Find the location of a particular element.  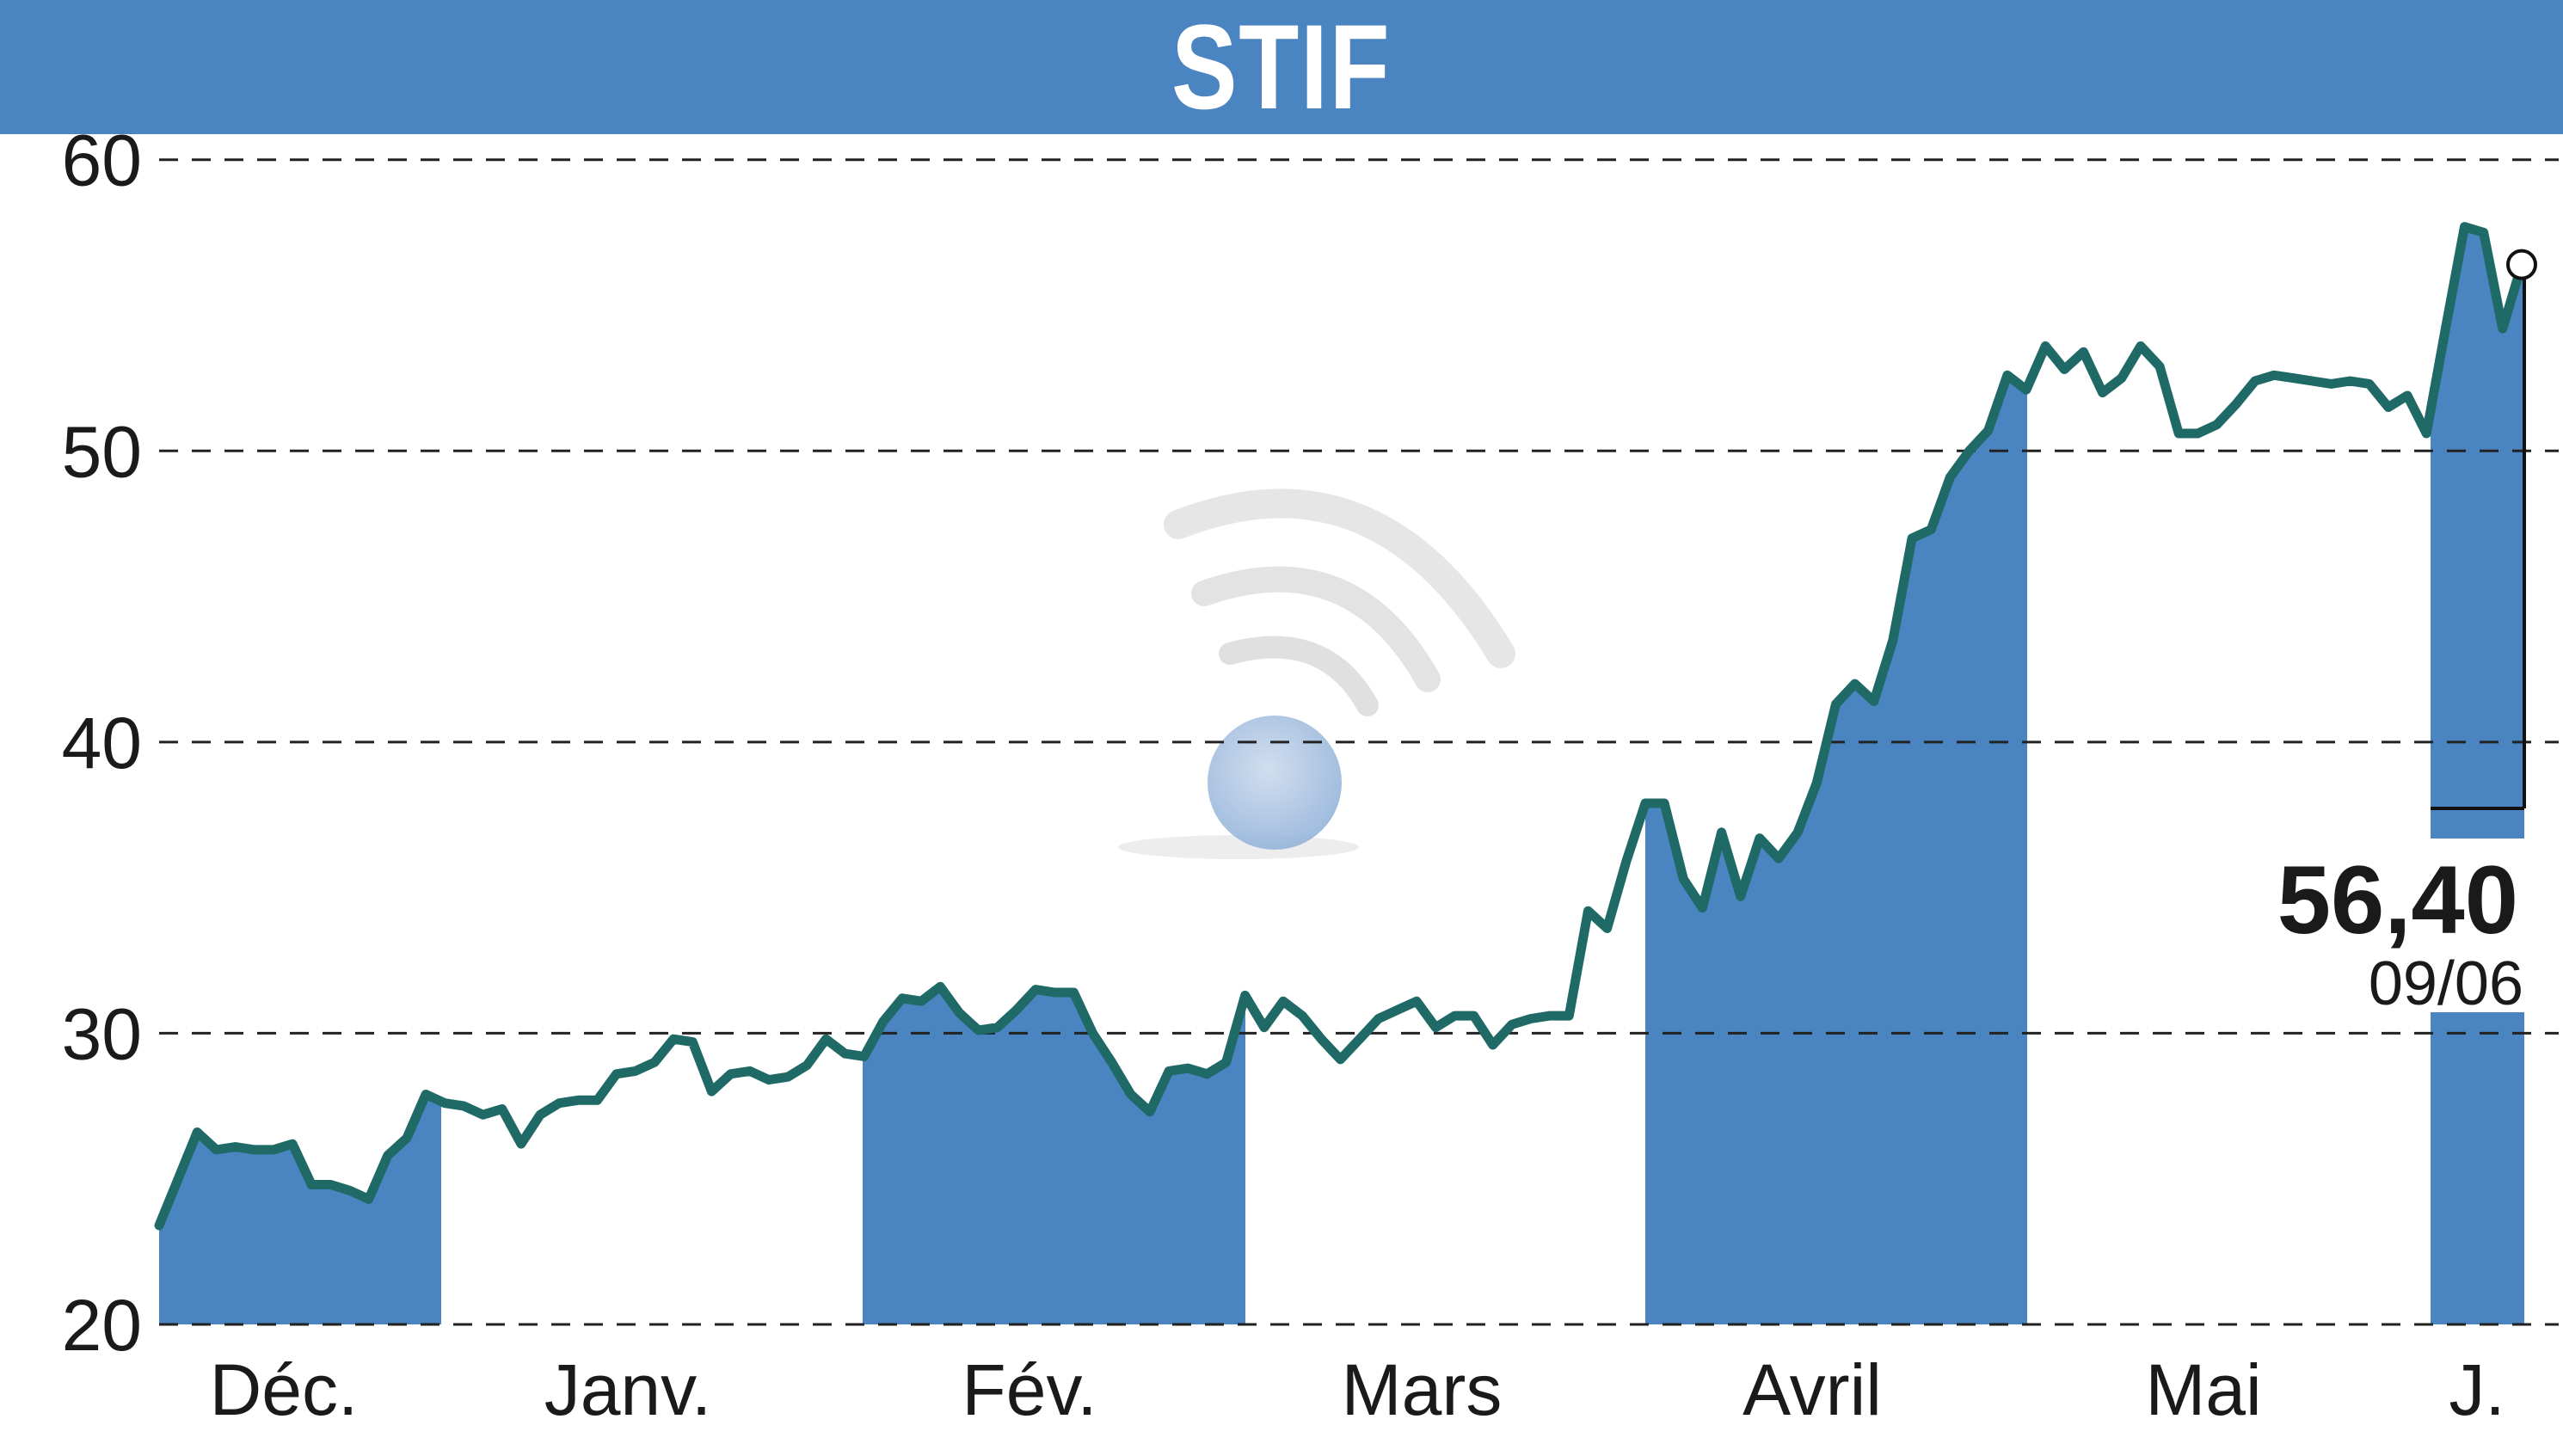

x-tick-label: Mai is located at coordinates (2203, 1390).